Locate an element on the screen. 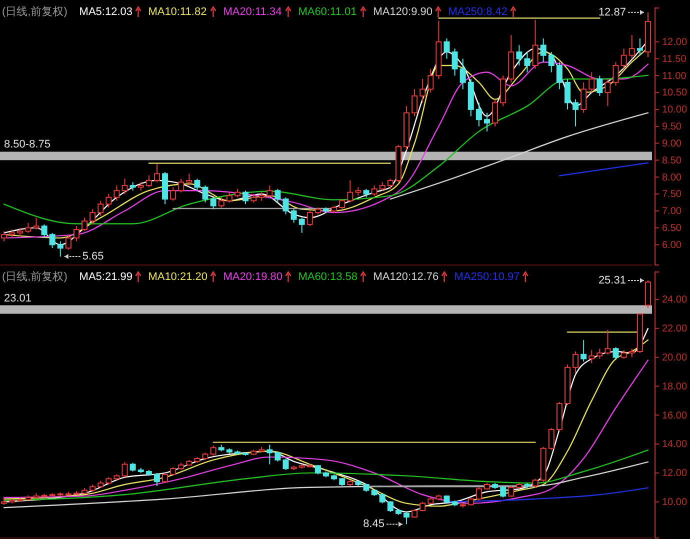  y-tick-label: 10.50 is located at coordinates (675, 93).